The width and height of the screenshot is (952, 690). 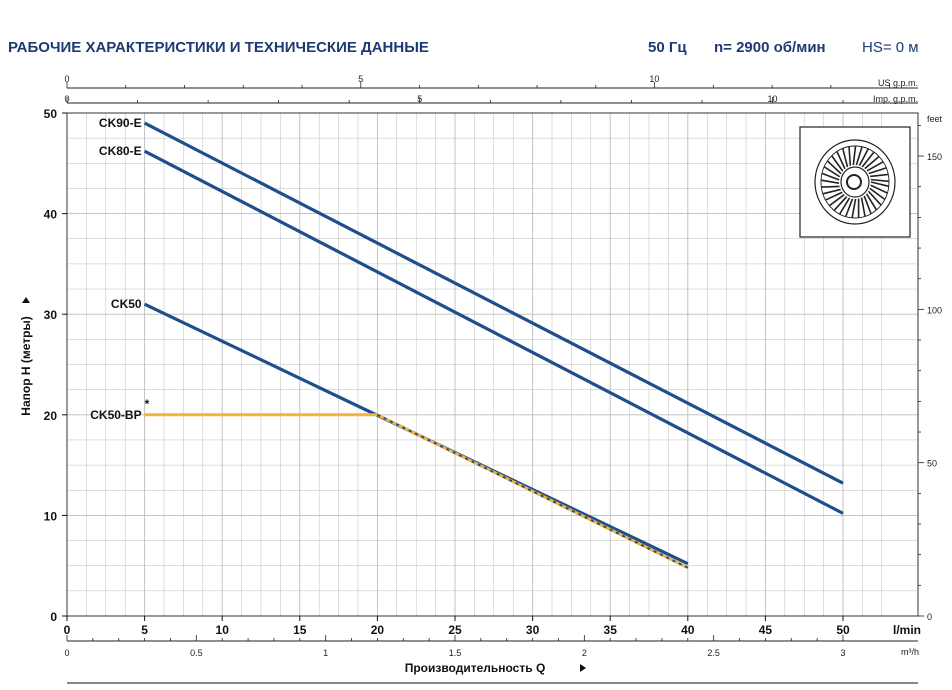 I want to click on us-gpm-tick-label: 5, so click(x=360, y=79).